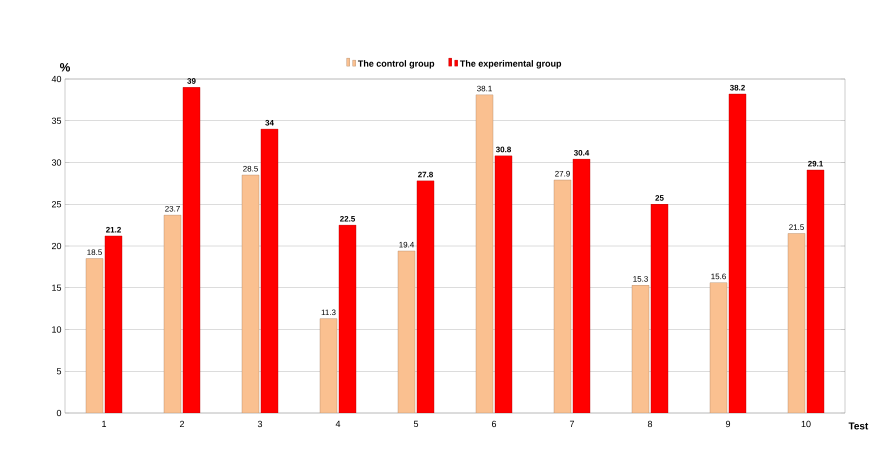 The image size is (893, 452). I want to click on x-tick-label: 5, so click(416, 424).